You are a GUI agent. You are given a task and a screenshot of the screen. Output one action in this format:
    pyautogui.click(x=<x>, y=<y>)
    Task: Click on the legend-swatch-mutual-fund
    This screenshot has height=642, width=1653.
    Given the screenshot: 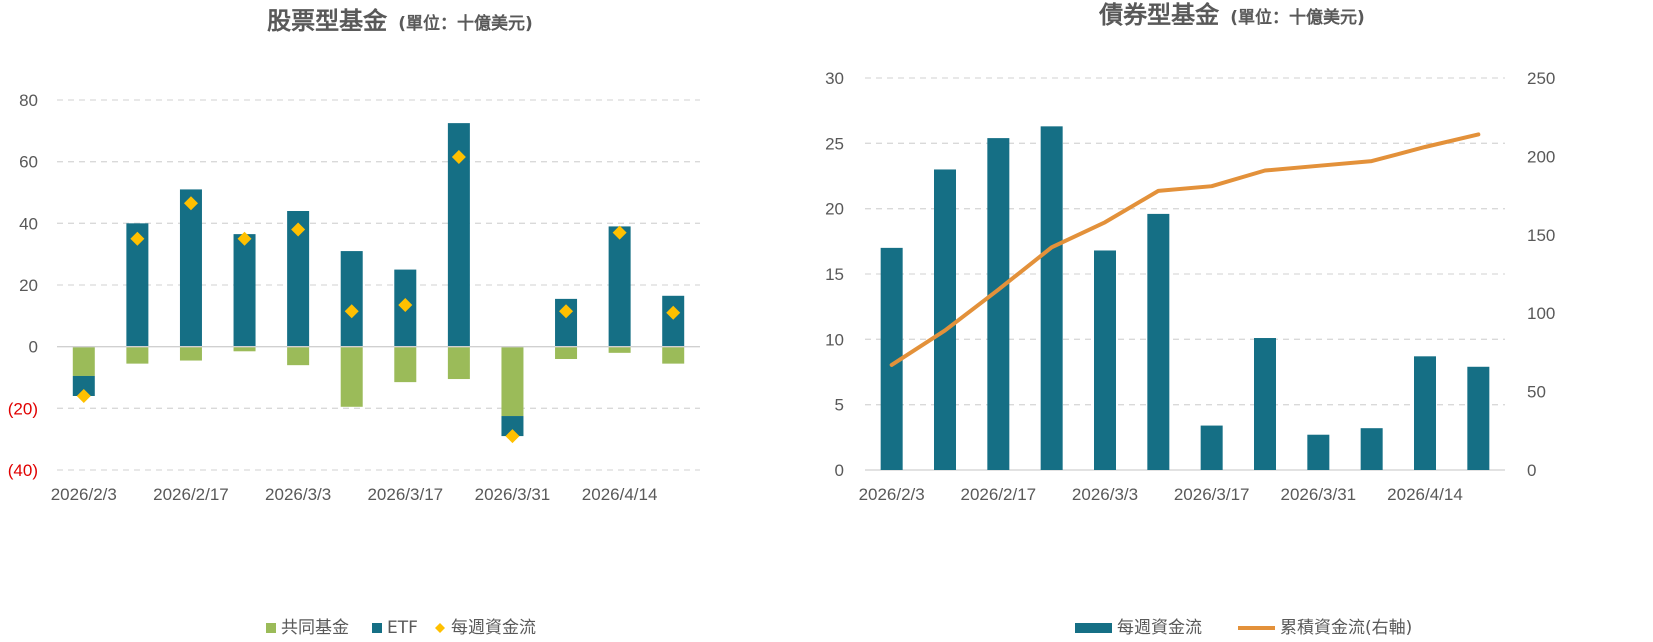 What is the action you would take?
    pyautogui.click(x=271, y=628)
    